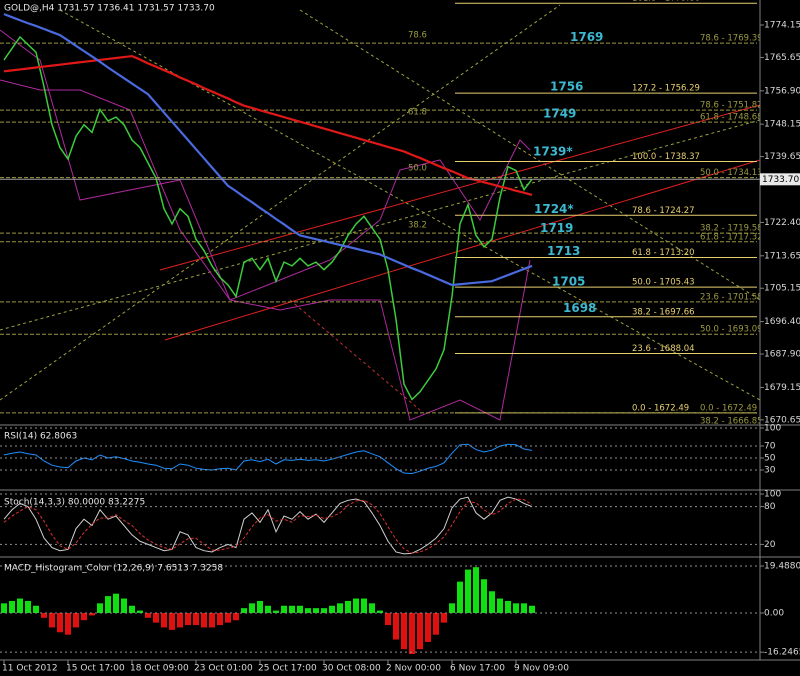  I want to click on fib-label: 23.6 - 1701.58, so click(731, 297).